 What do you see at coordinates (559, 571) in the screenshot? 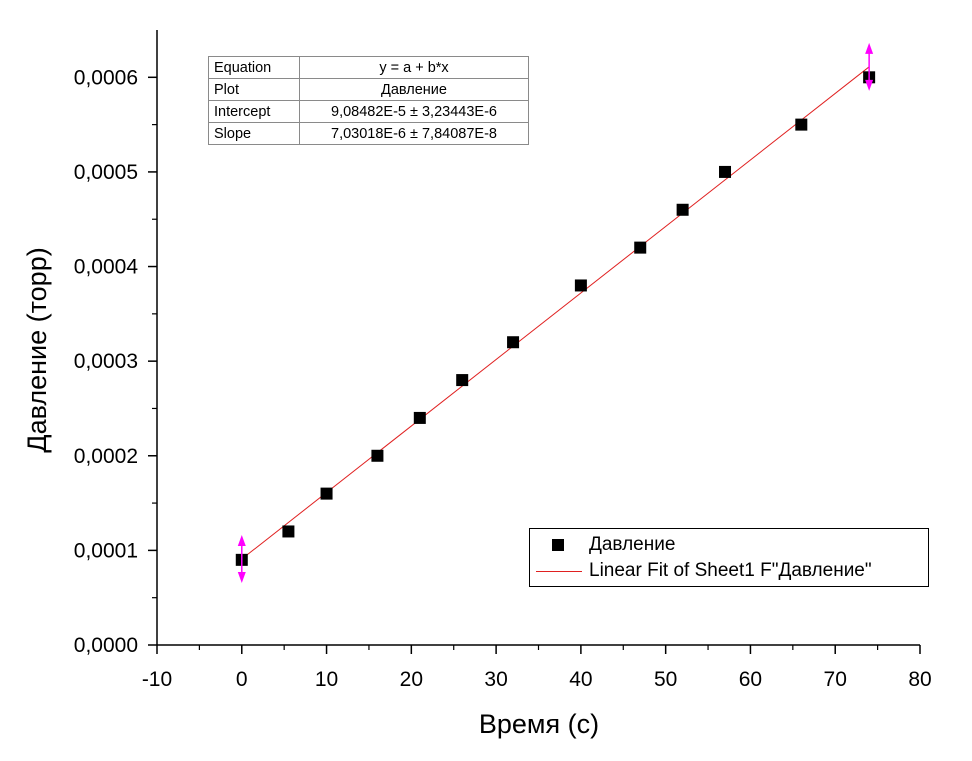
I see `line-swatch-icon` at bounding box center [559, 571].